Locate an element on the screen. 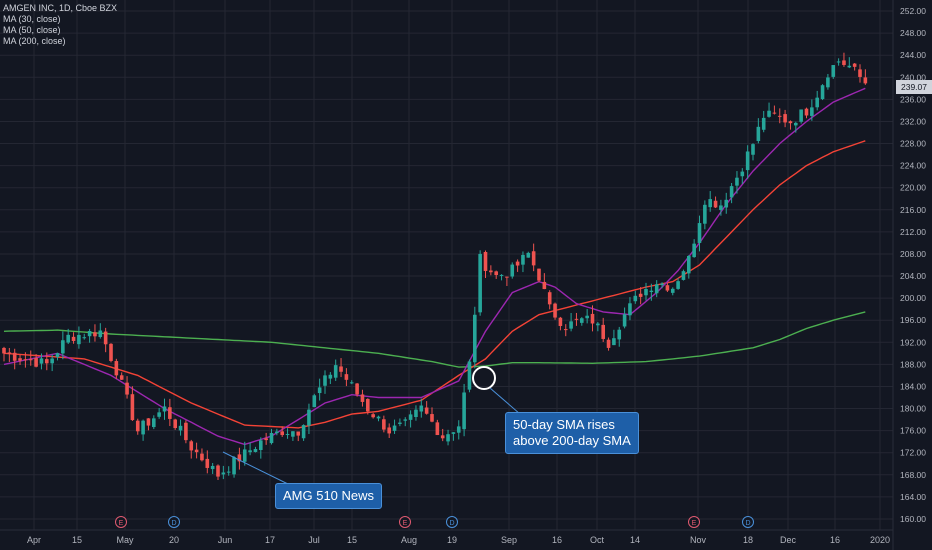  price-tick-label: 236.00 is located at coordinates (913, 99).